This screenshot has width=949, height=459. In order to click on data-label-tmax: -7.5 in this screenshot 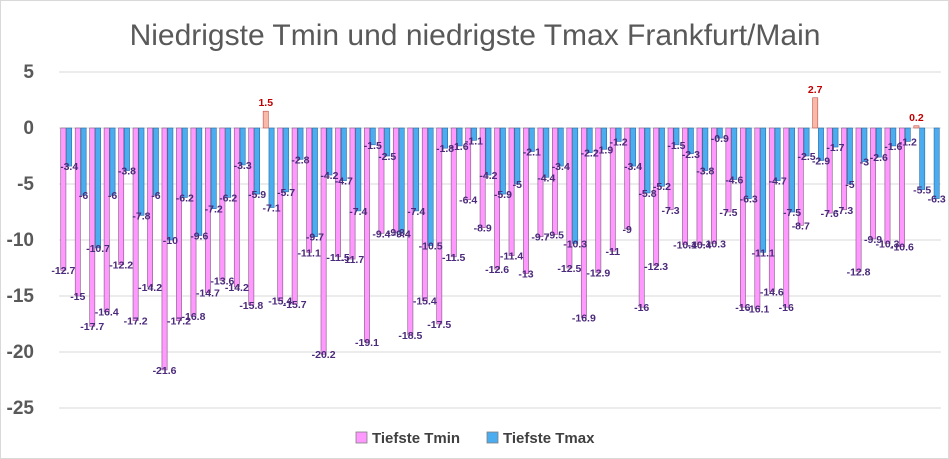, I will do `click(792, 213)`.